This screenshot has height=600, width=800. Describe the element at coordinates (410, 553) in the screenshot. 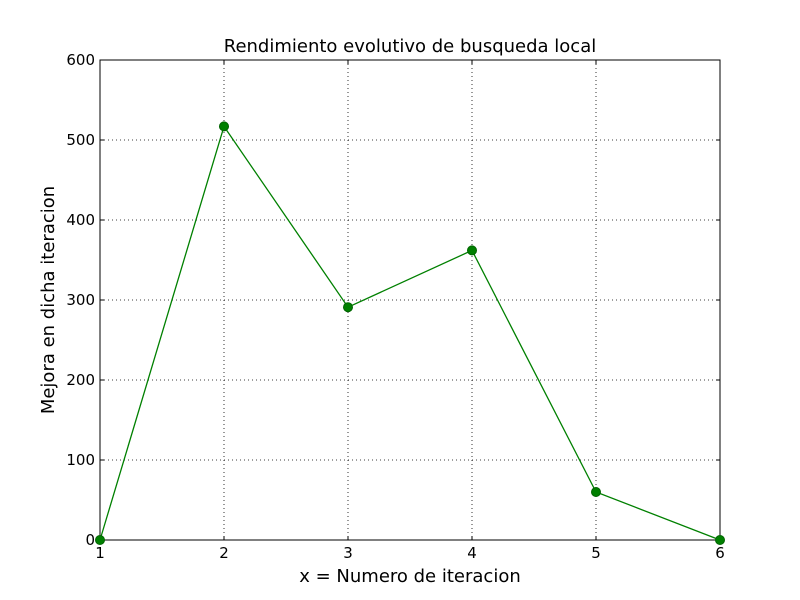

I see `x-tick-labels: 1 2 3 4 5 6` at that location.